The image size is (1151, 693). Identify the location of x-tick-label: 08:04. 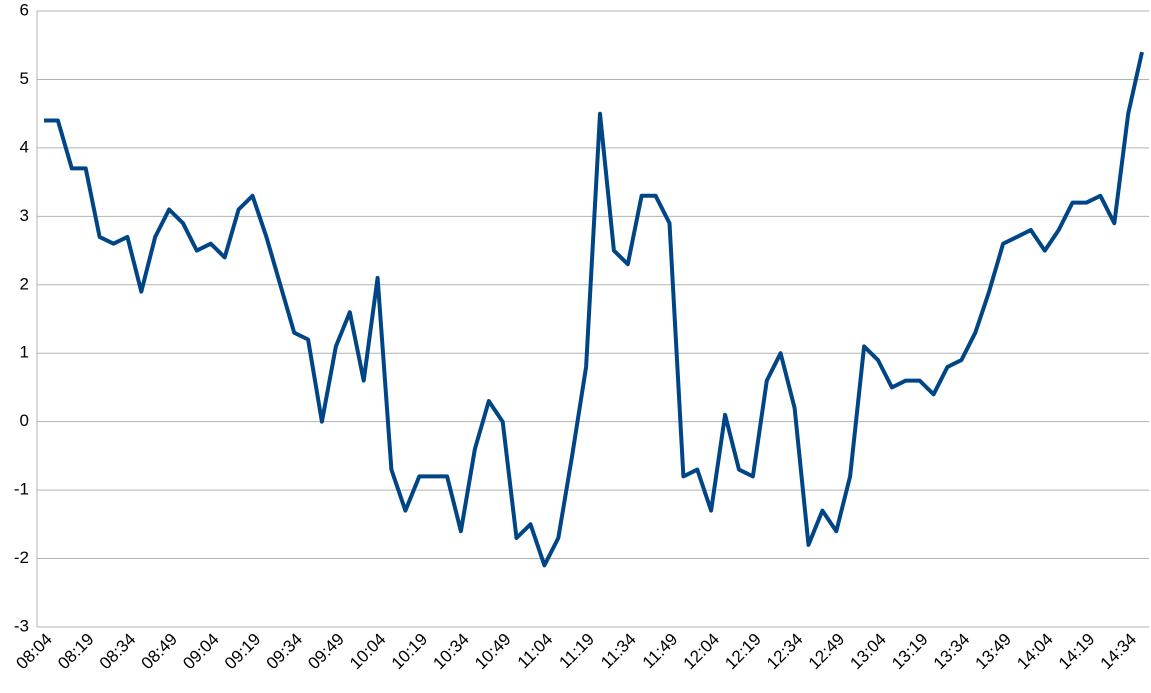
(34, 652).